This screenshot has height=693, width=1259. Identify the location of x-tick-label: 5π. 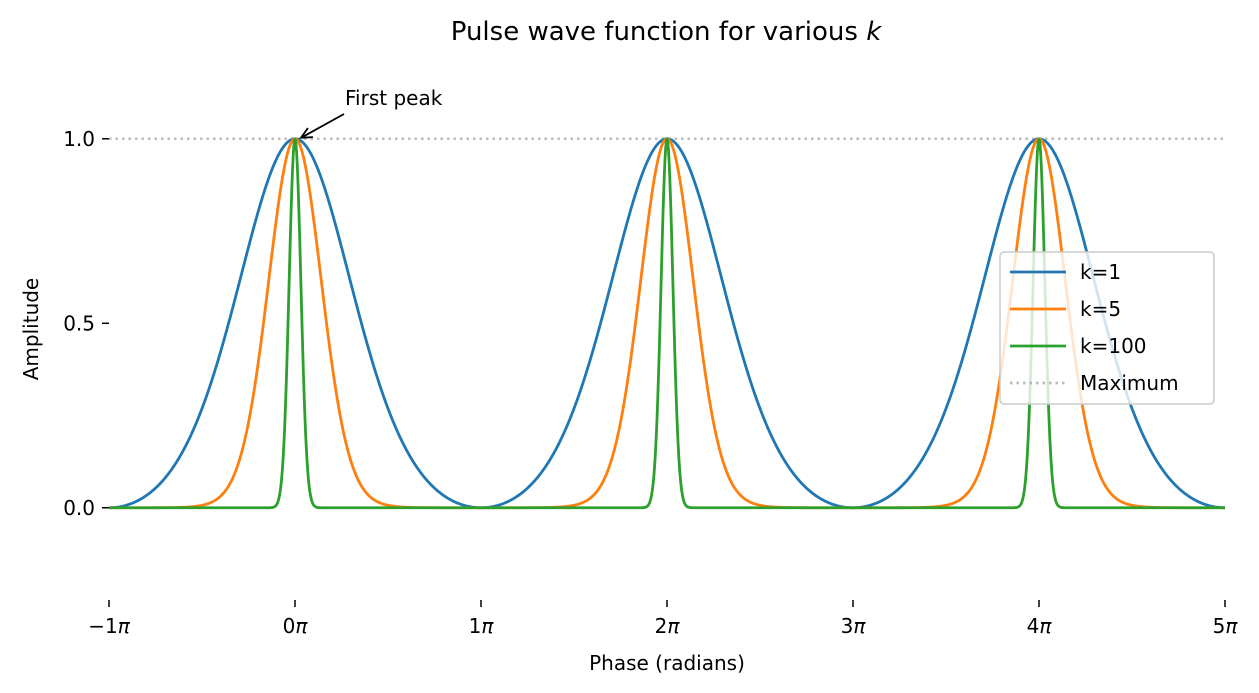
(1226, 626).